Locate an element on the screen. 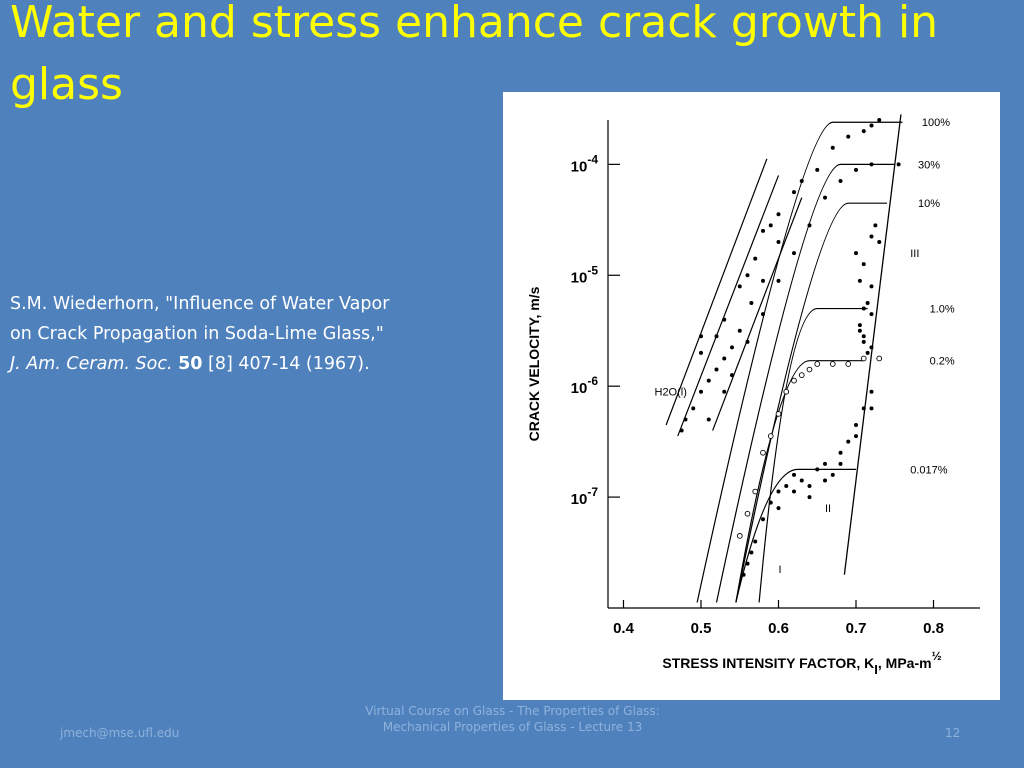 Image resolution: width=1024 pixels, height=768 pixels. series-label: 0.017% is located at coordinates (929, 470).